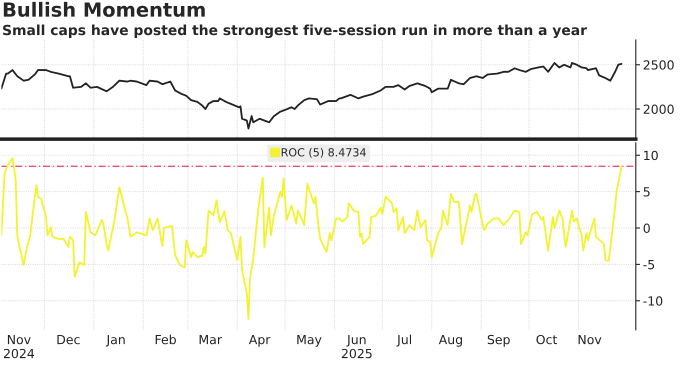 The width and height of the screenshot is (680, 377). What do you see at coordinates (19, 346) in the screenshot?
I see `x-tick-label: Nov 2024` at bounding box center [19, 346].